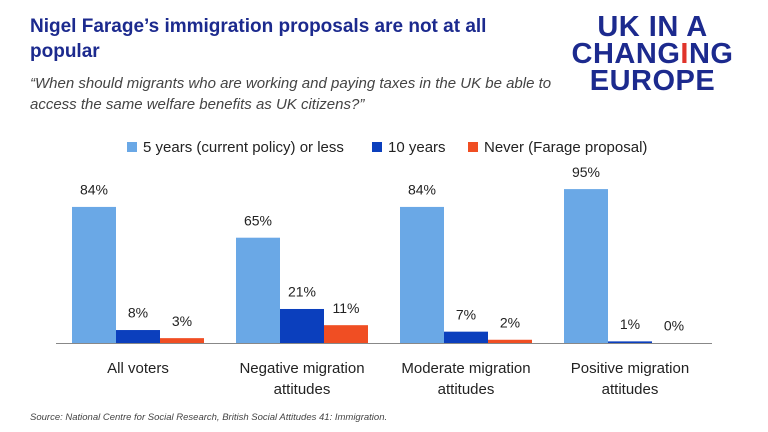  What do you see at coordinates (417, 147) in the screenshot?
I see `legend-label: 10 years` at bounding box center [417, 147].